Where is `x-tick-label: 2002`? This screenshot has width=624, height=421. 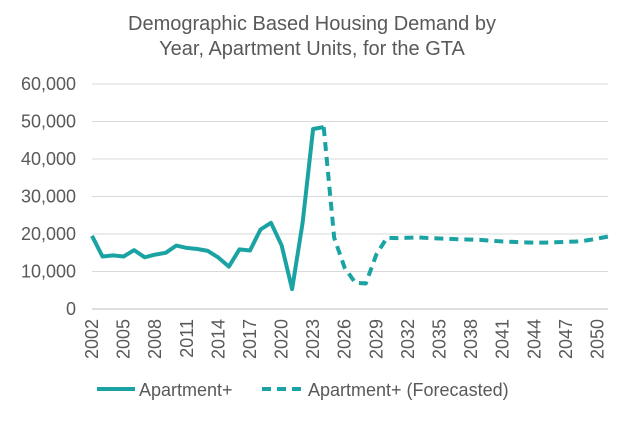
x-tick-label: 2002 is located at coordinates (92, 339).